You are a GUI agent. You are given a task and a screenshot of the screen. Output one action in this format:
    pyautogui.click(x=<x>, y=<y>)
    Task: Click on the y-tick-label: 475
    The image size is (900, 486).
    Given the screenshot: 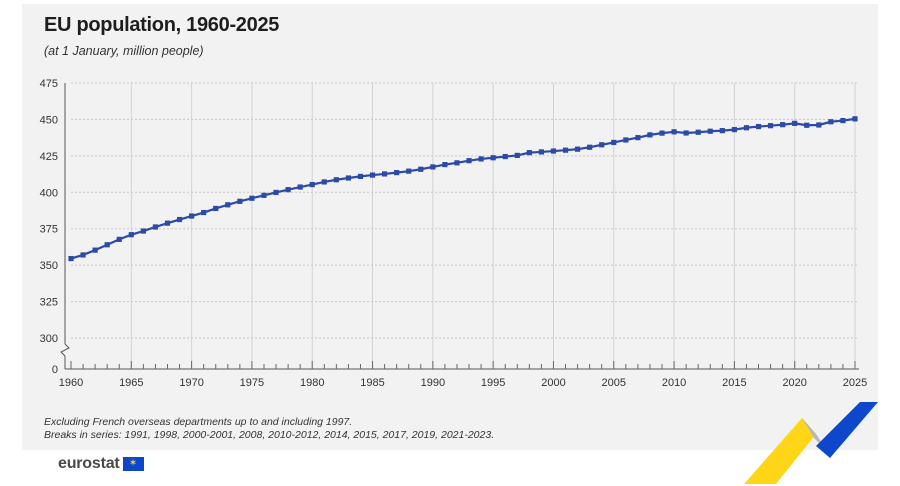 What is the action you would take?
    pyautogui.click(x=49, y=84)
    